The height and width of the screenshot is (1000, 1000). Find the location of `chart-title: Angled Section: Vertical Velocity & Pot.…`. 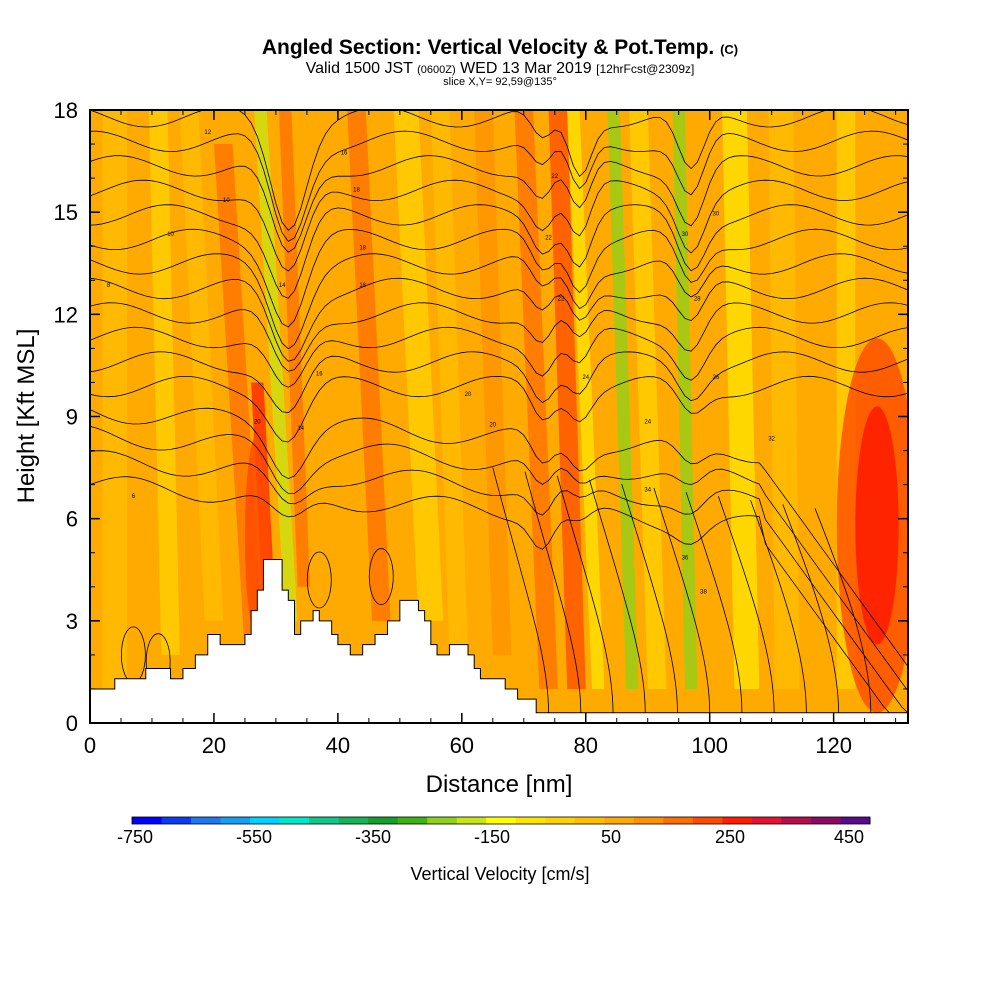

chart-title: Angled Section: Vertical Velocity & Pot.… is located at coordinates (500, 48).